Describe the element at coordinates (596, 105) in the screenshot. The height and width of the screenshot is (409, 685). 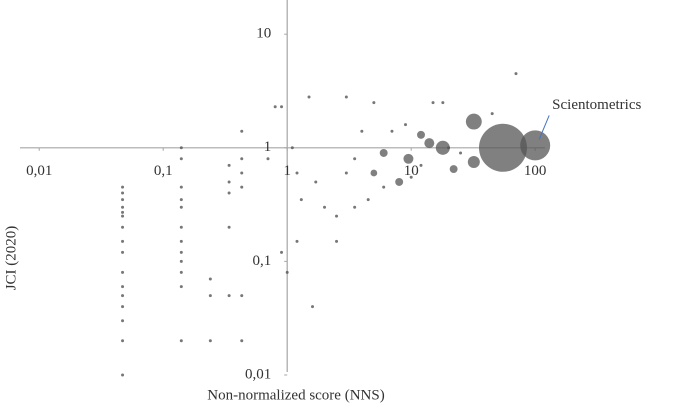
I see `annotation: Scientometrics` at that location.